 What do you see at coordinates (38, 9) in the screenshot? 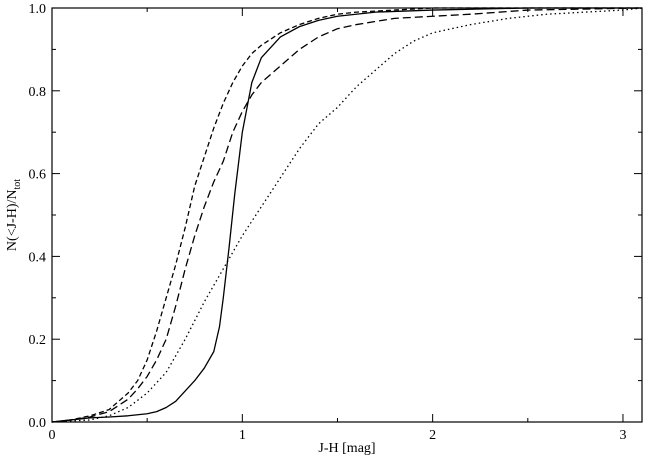
I see `y-tick-label: 1.0` at bounding box center [38, 9].